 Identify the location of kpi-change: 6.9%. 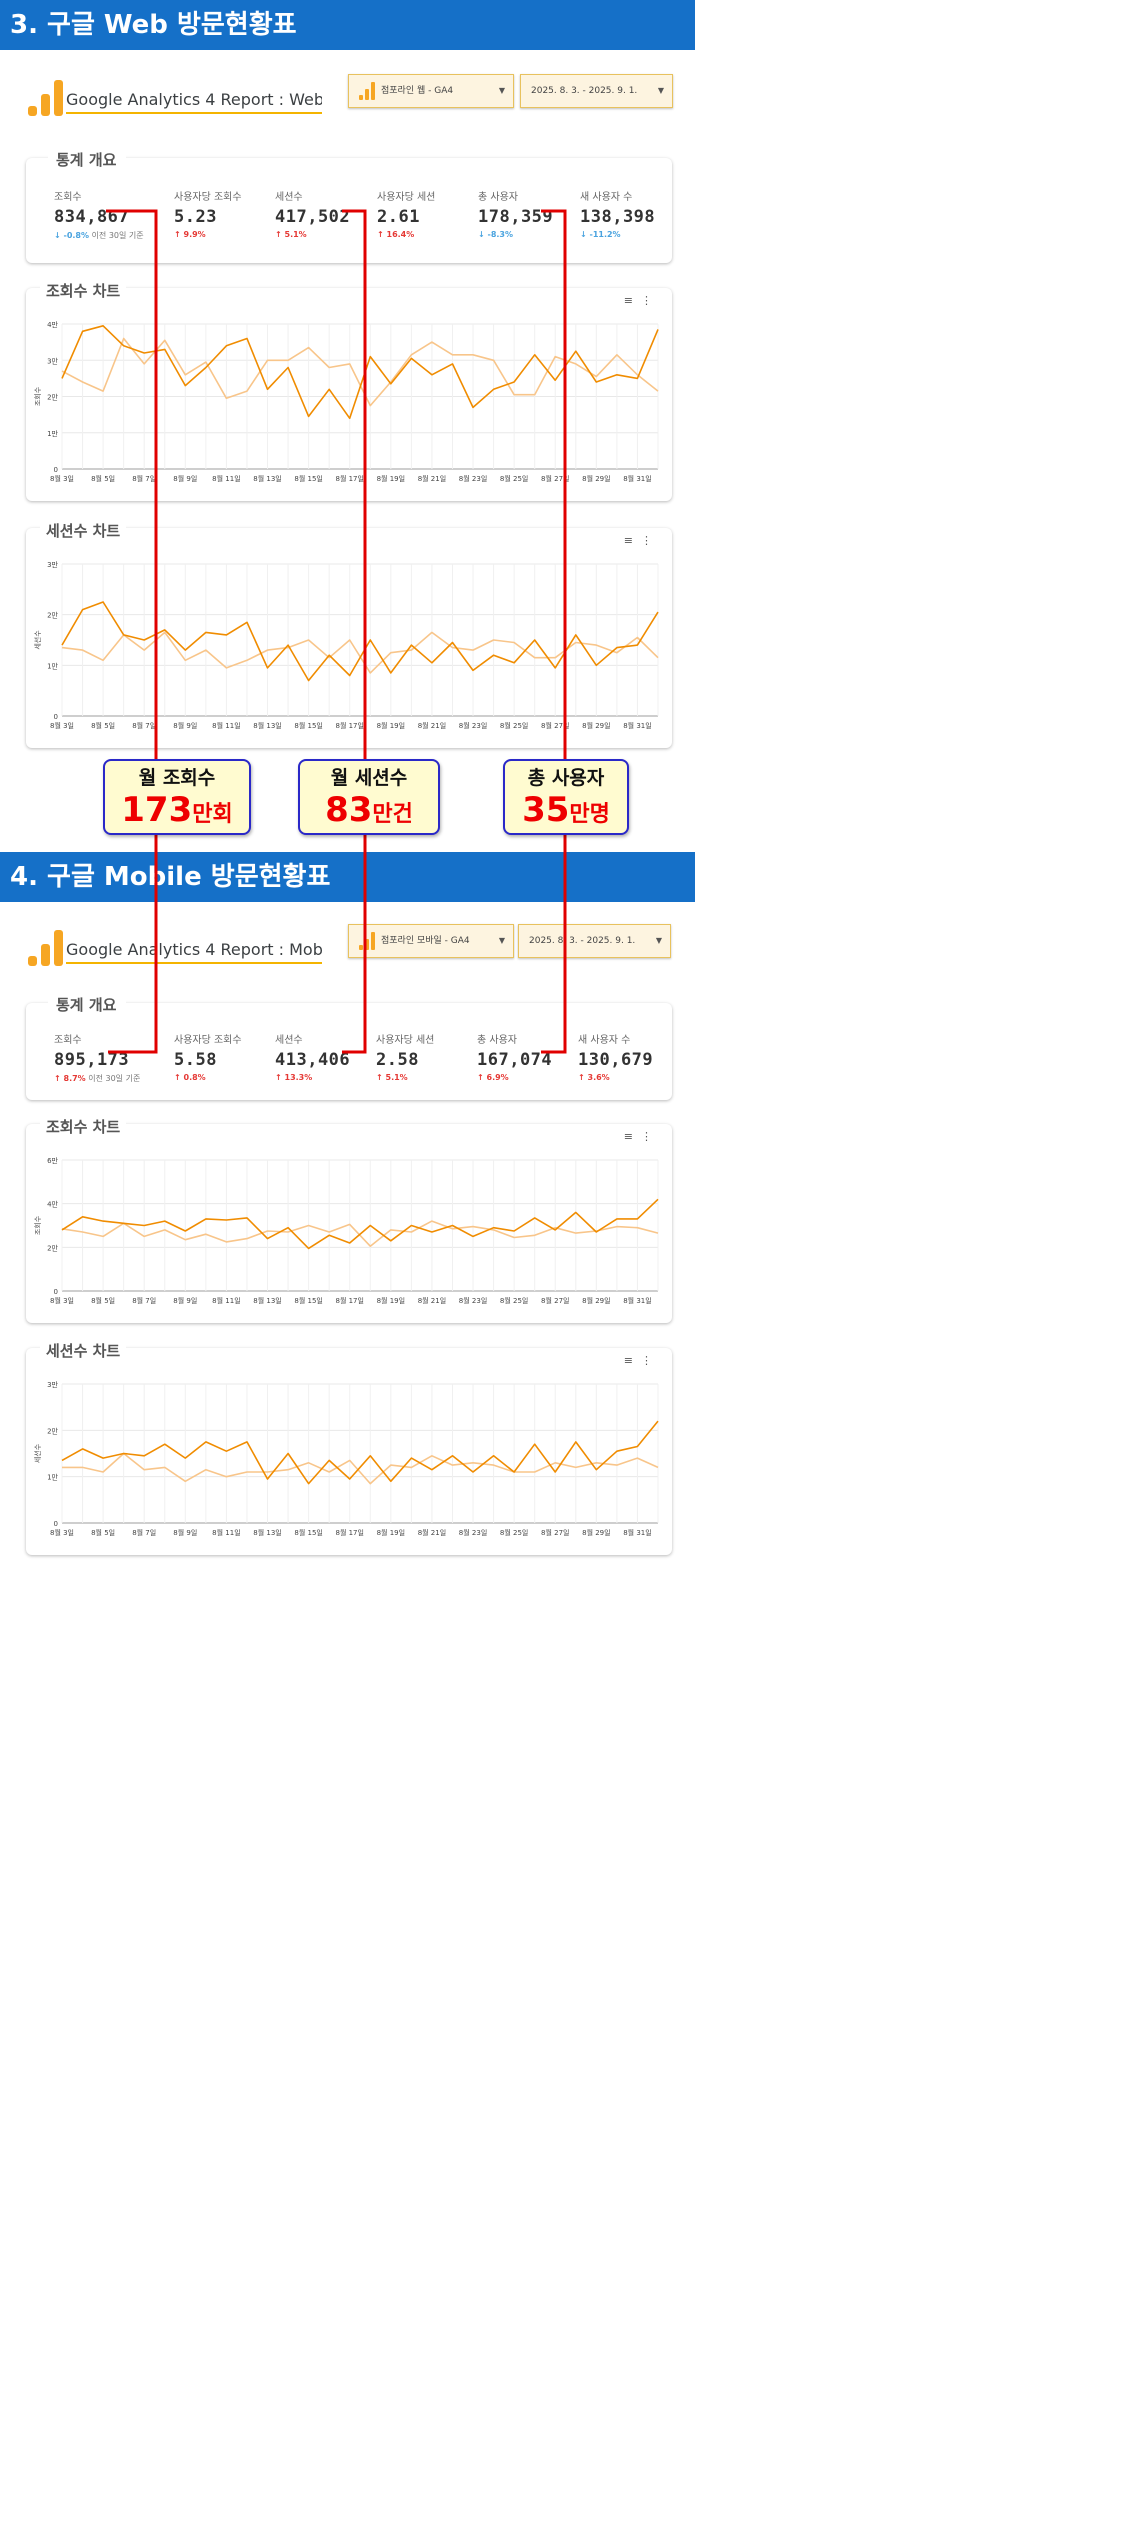
(497, 1077).